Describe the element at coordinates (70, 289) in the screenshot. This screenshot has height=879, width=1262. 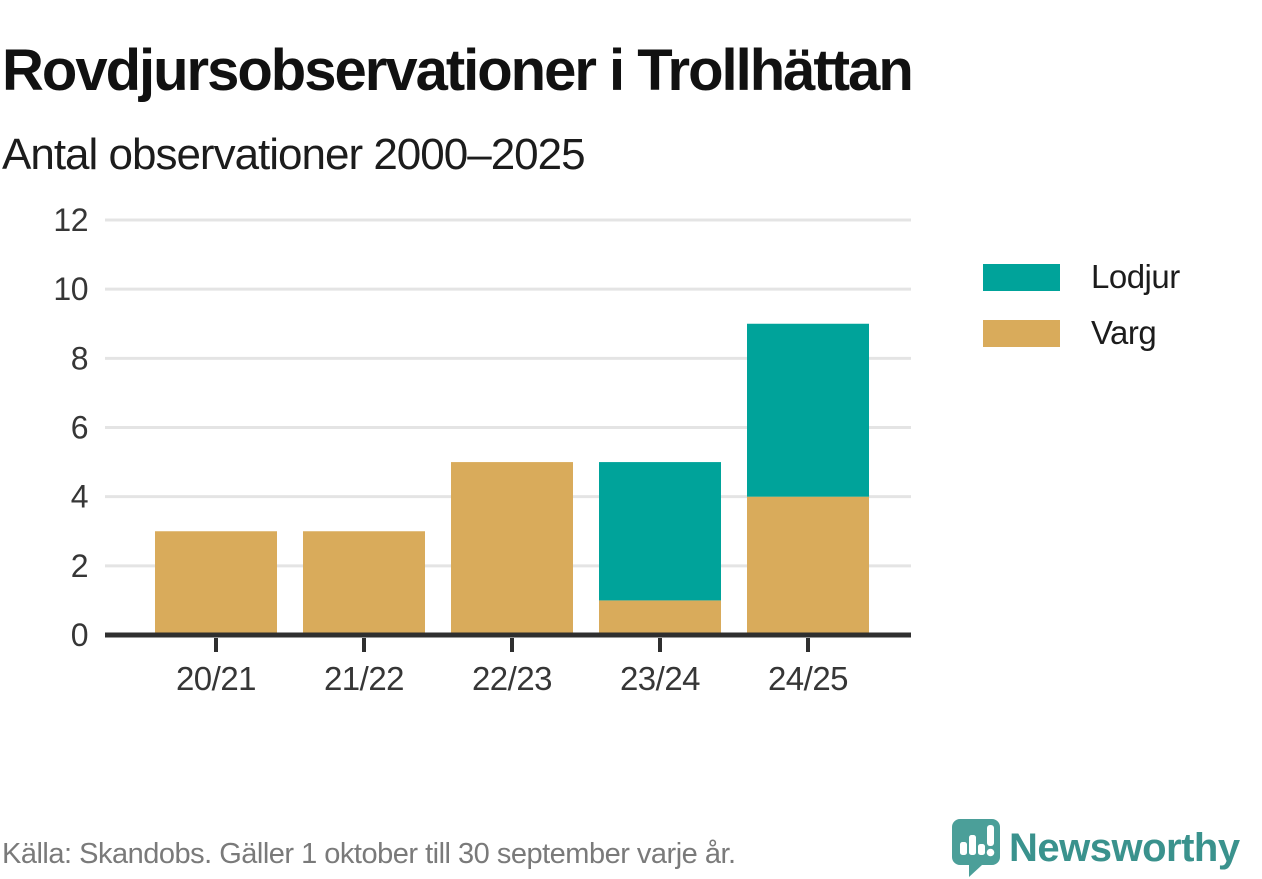
I see `svg-text: 10` at that location.